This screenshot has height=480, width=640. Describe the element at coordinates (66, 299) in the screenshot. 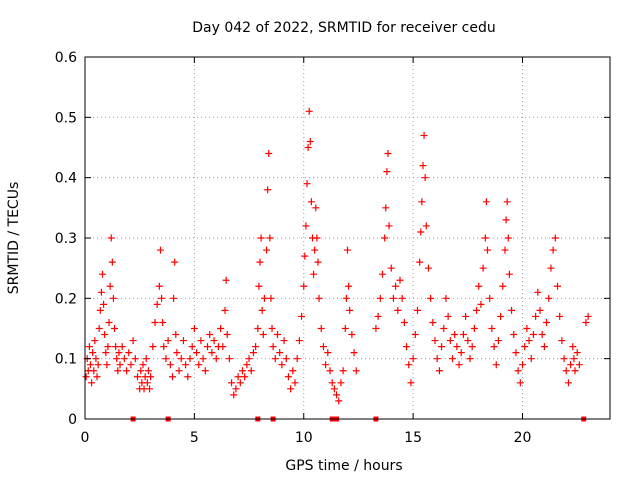

I see `y-tick-label: 0.2` at that location.